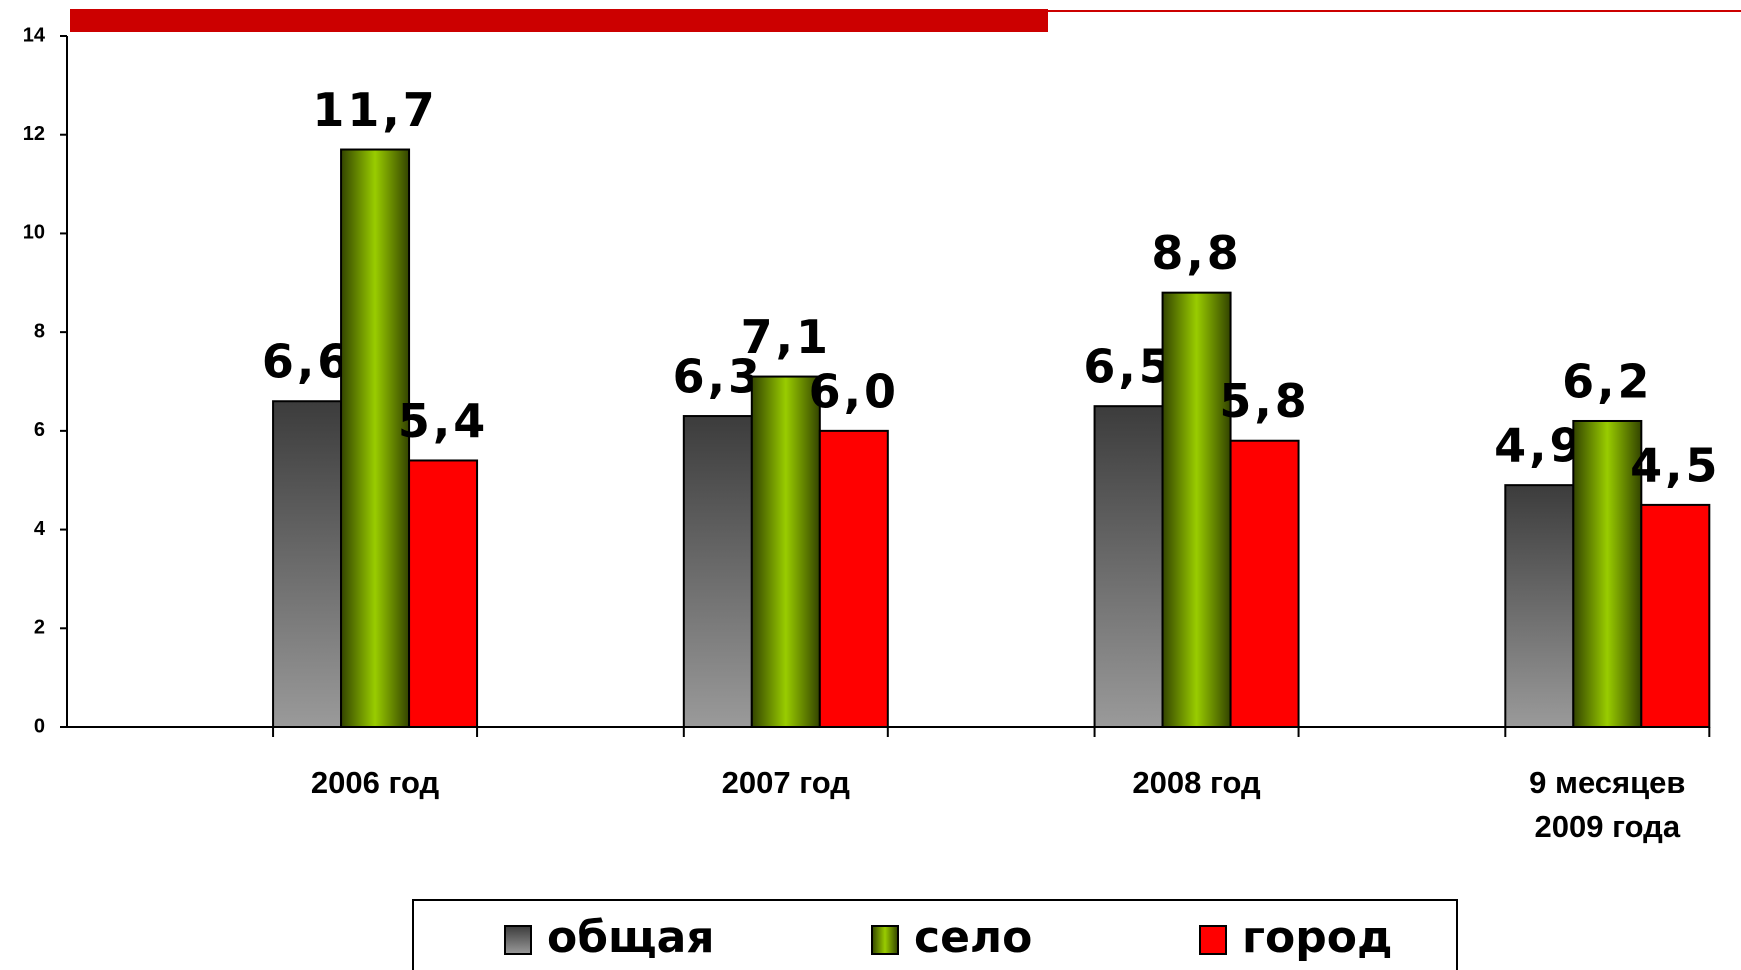 The width and height of the screenshot is (1741, 970). I want to click on value-label: 6,0, so click(854, 391).